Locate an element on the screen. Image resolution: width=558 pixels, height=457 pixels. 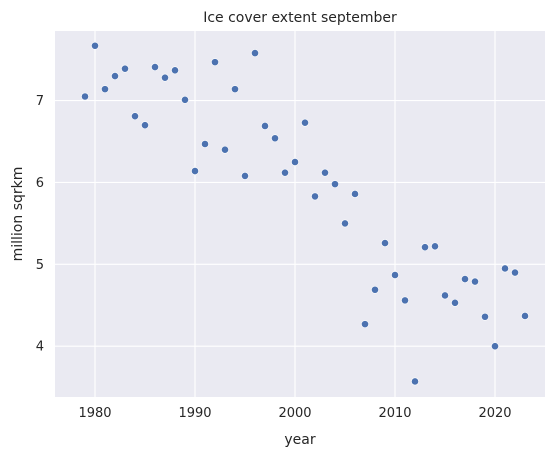
x-tick-label: 2000 is located at coordinates (294, 413).